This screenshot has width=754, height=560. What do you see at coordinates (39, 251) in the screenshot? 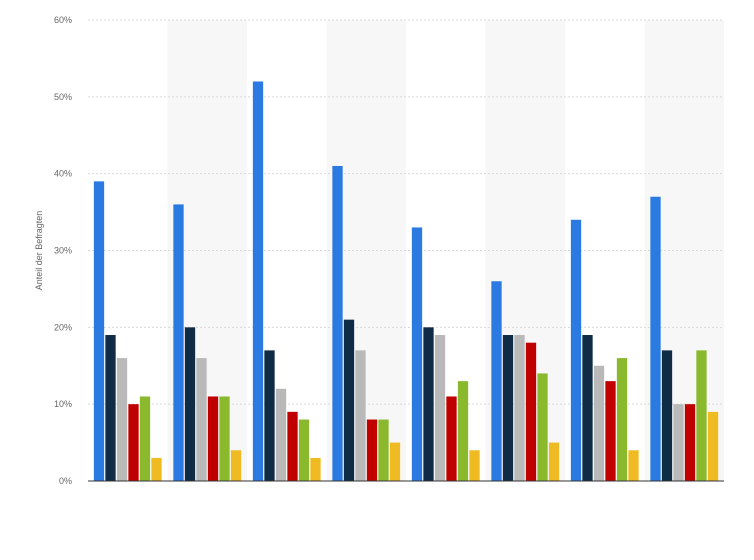
I see `y-axis-title: Anteil der Befragten` at bounding box center [39, 251].